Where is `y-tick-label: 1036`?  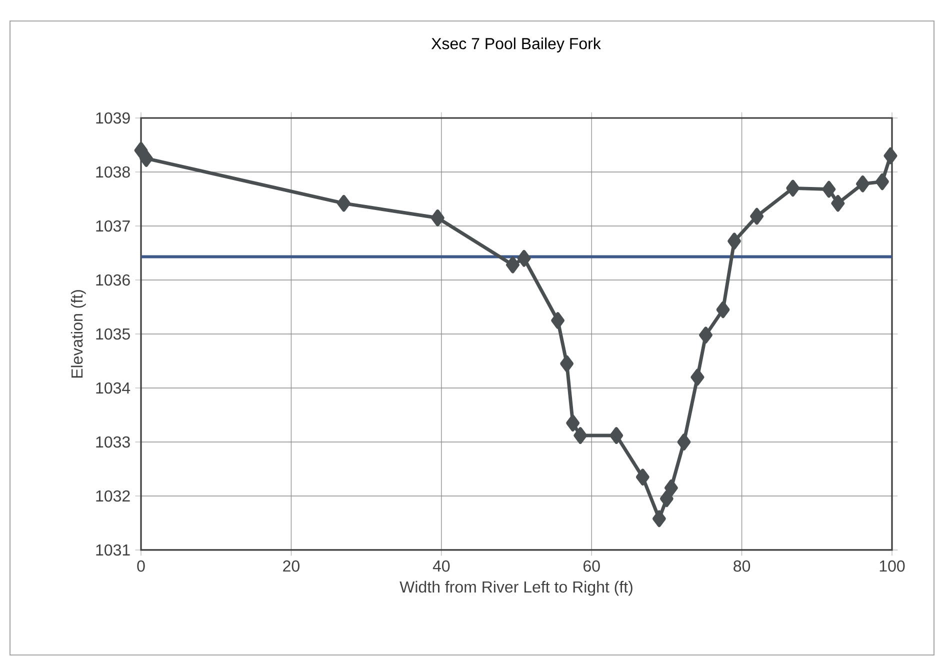 y-tick-label: 1036 is located at coordinates (113, 280).